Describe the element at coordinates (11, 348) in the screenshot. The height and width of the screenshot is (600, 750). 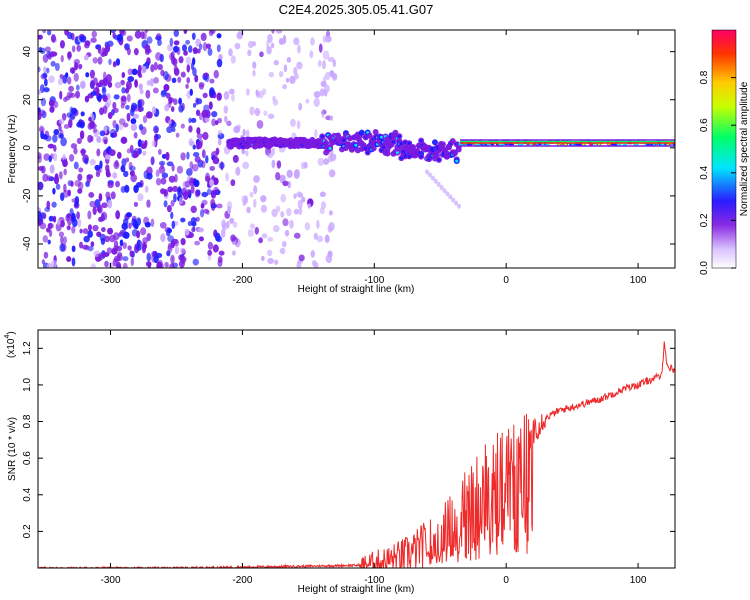
I see `snr-multiplier-base: (x10` at that location.